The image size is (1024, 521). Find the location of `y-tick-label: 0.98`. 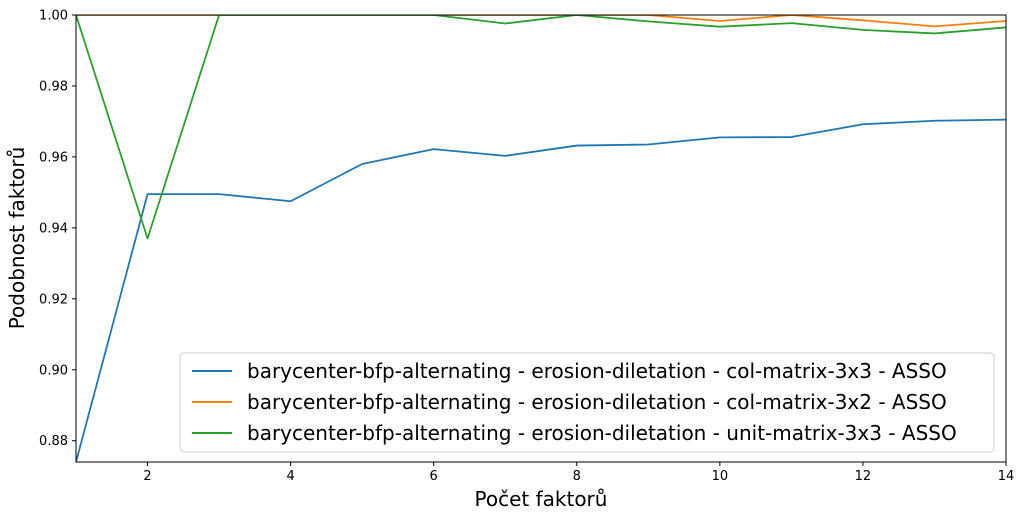

y-tick-label: 0.98 is located at coordinates (53, 86).